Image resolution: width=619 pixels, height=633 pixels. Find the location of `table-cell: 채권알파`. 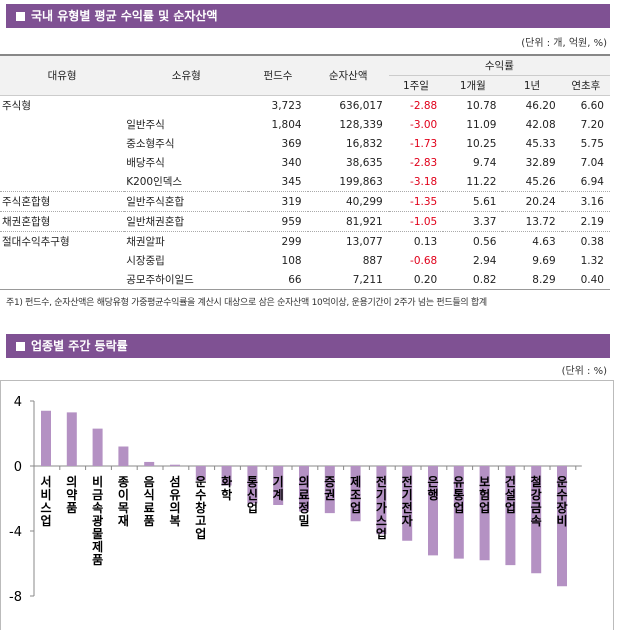

table-cell: 채권알파 is located at coordinates (186, 241).